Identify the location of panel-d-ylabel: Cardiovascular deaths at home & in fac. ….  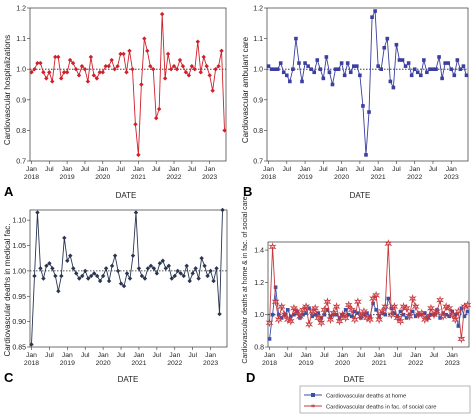
(245, 279).